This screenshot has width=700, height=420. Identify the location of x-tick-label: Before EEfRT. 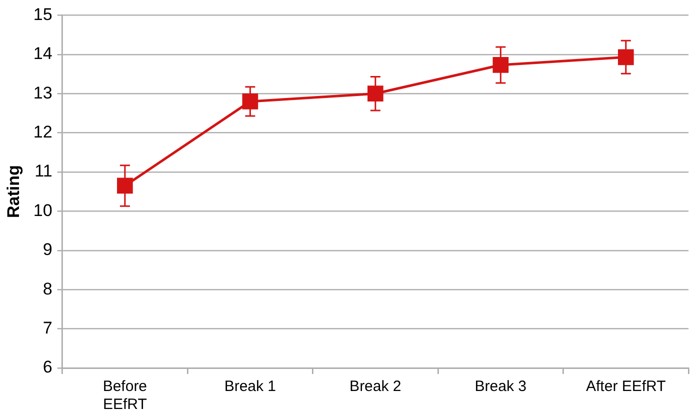
(125, 396).